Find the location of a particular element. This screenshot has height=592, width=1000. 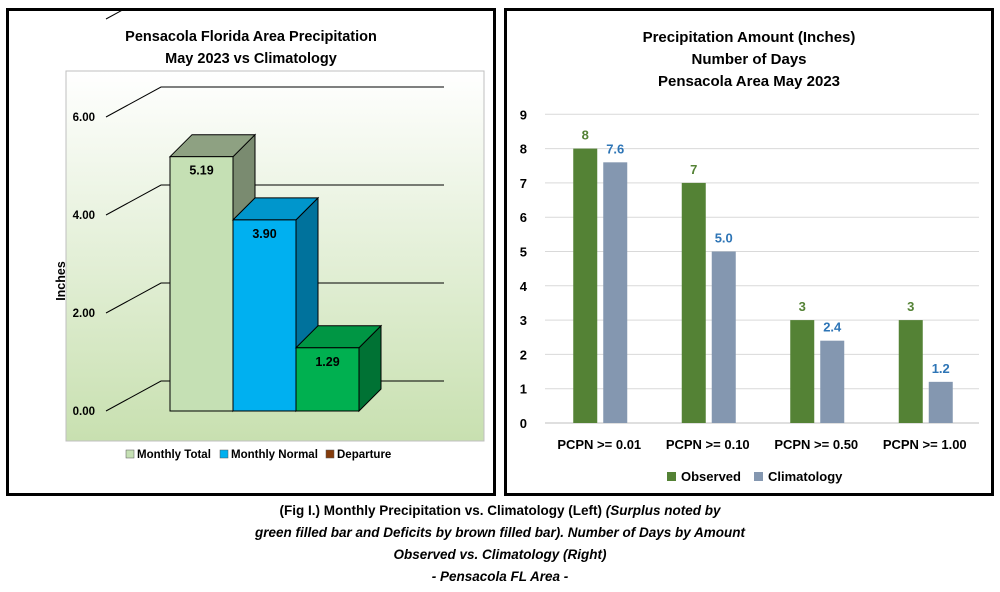

y-tick-label: 7 is located at coordinates (523, 183).